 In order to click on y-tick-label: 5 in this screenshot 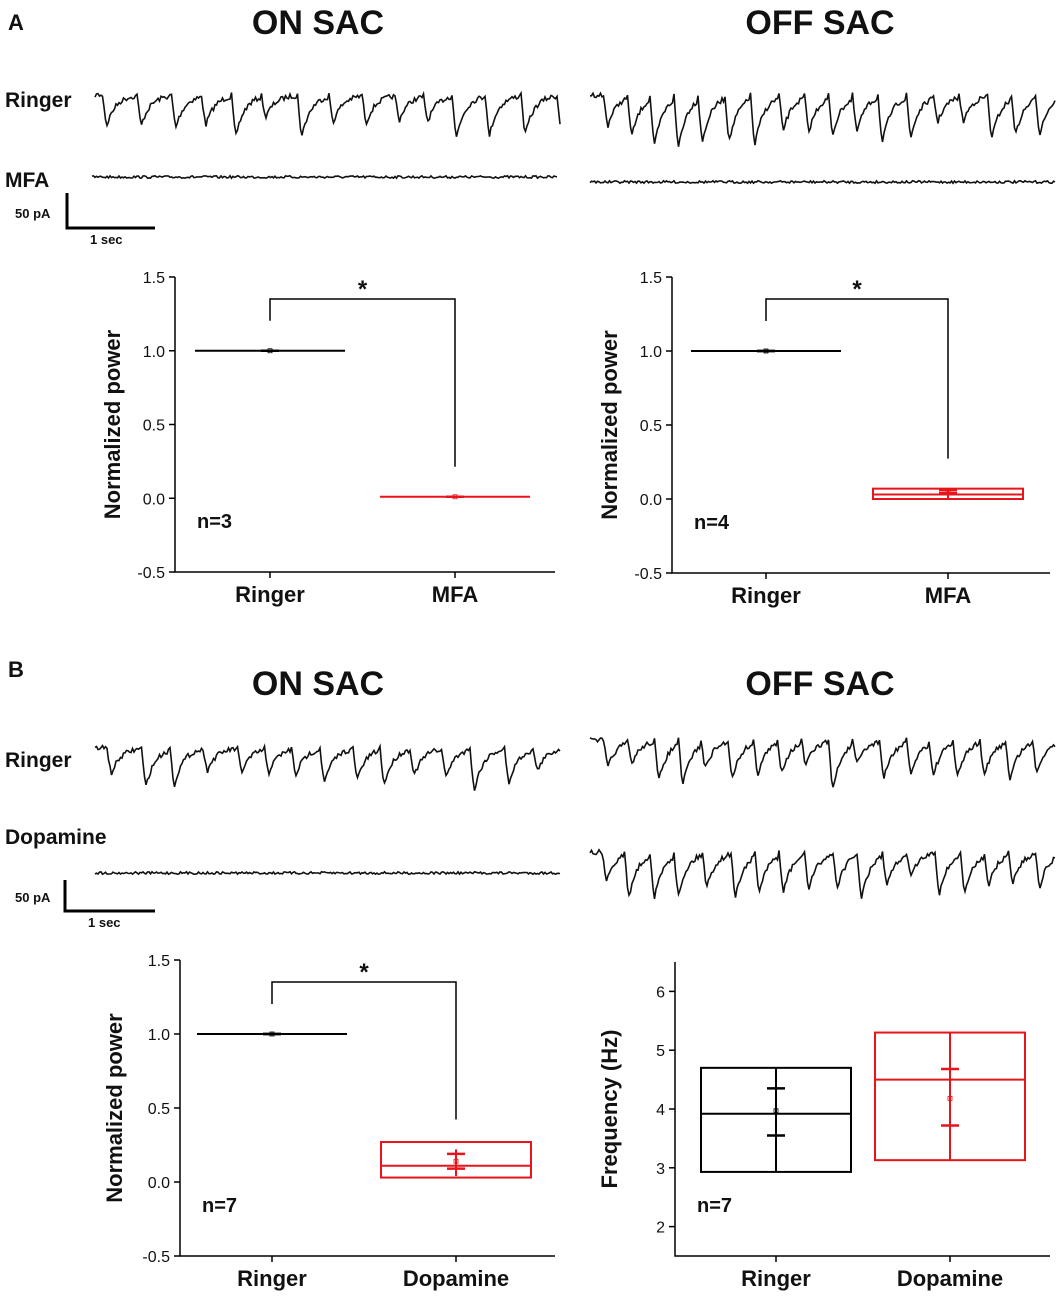, I will do `click(660, 1051)`.